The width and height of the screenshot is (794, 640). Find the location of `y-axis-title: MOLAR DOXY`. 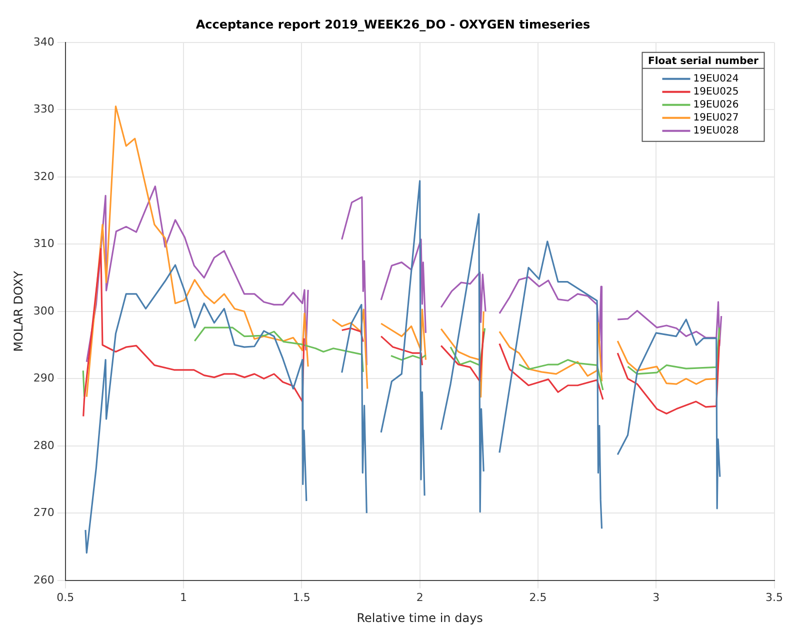

y-axis-title: MOLAR DOXY is located at coordinates (18, 311).